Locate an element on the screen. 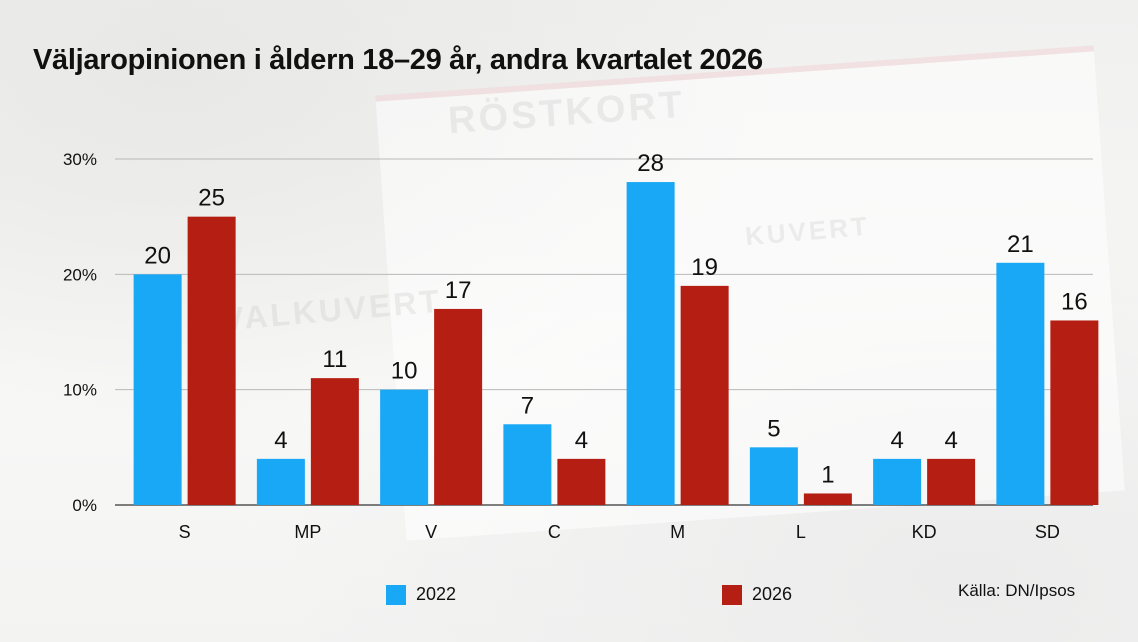 The height and width of the screenshot is (642, 1138). bar-kd-2022 is located at coordinates (897, 481).